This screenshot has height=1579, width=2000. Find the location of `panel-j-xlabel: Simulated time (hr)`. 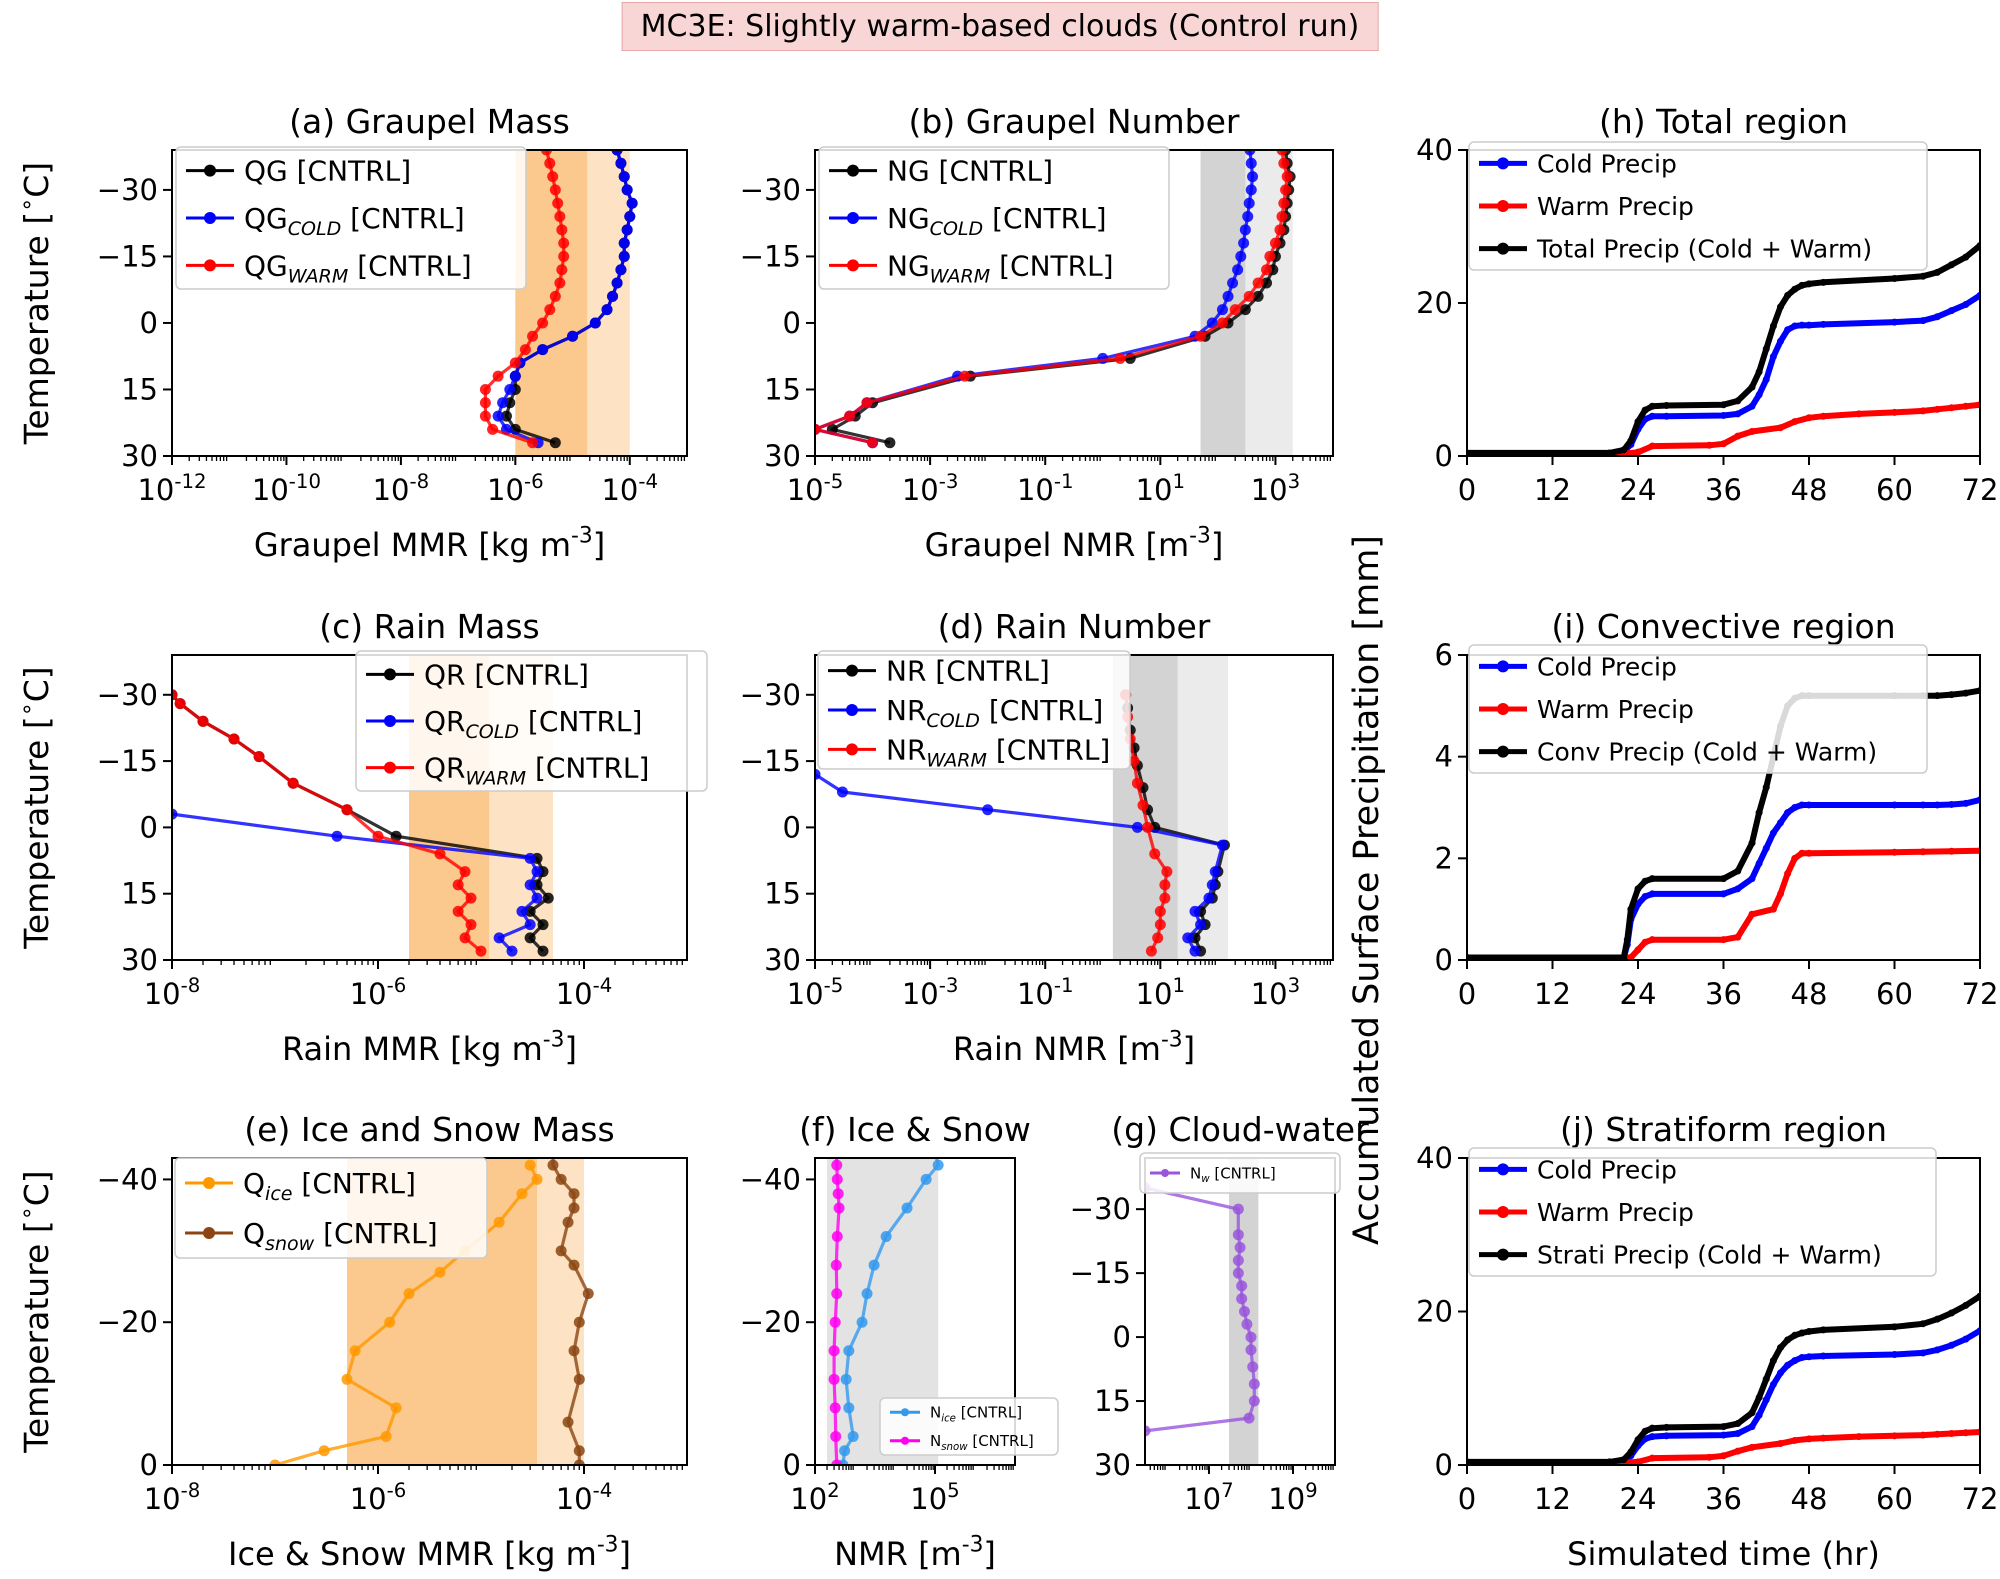

panel-j-xlabel: Simulated time (hr) is located at coordinates (1723, 1554).